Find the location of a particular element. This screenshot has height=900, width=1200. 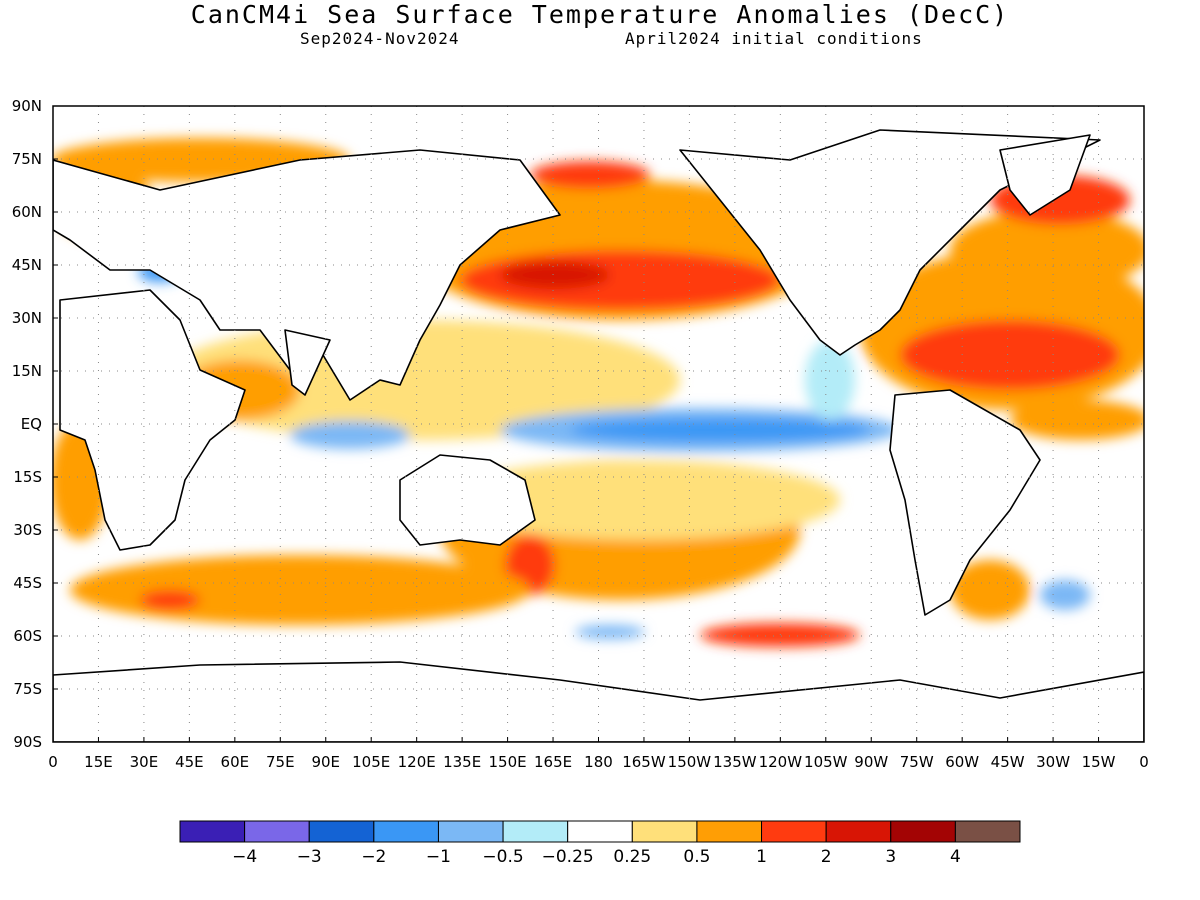

lat-label: 45S is located at coordinates (27, 583).